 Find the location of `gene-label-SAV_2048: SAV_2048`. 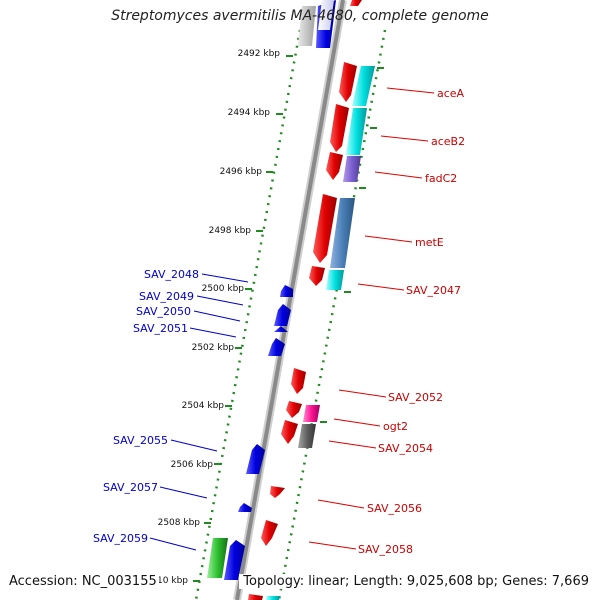

gene-label-SAV_2048: SAV_2048 is located at coordinates (171, 274).